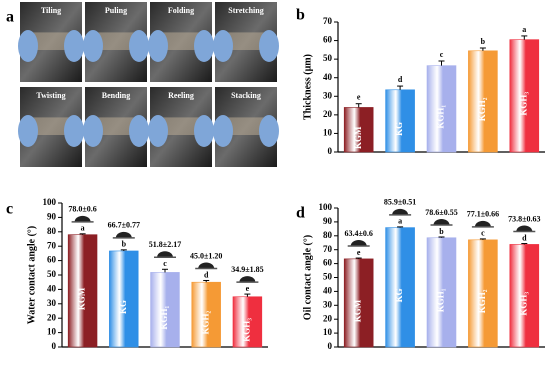 The image size is (550, 369). What do you see at coordinates (441, 212) in the screenshot?
I see `value-label: 78.6±0.55` at bounding box center [441, 212].